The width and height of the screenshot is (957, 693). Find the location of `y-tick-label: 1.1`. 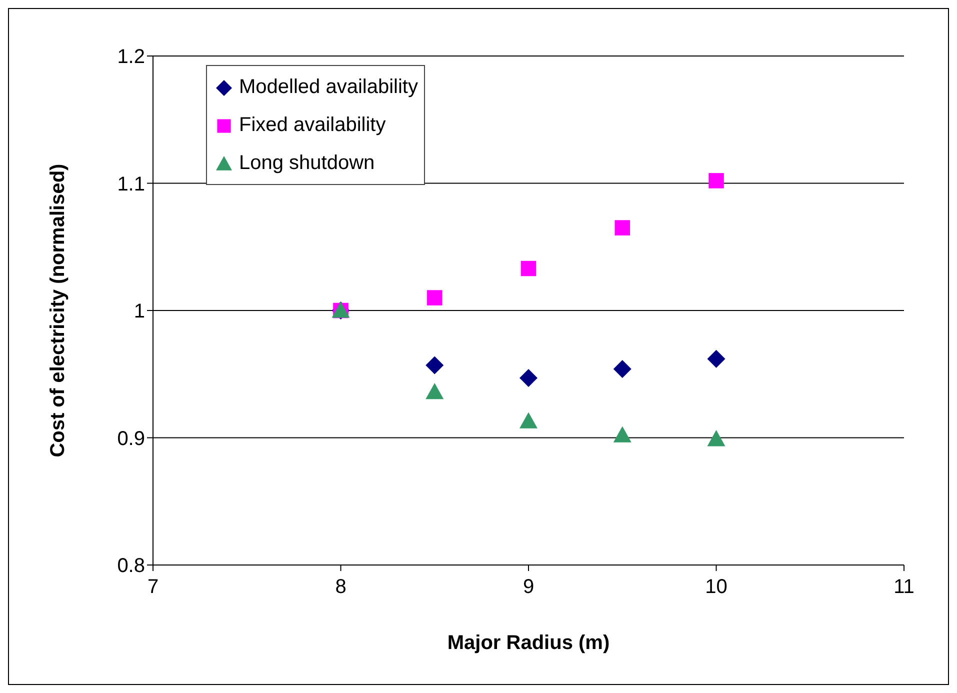

y-tick-label: 1.1 is located at coordinates (131, 184).